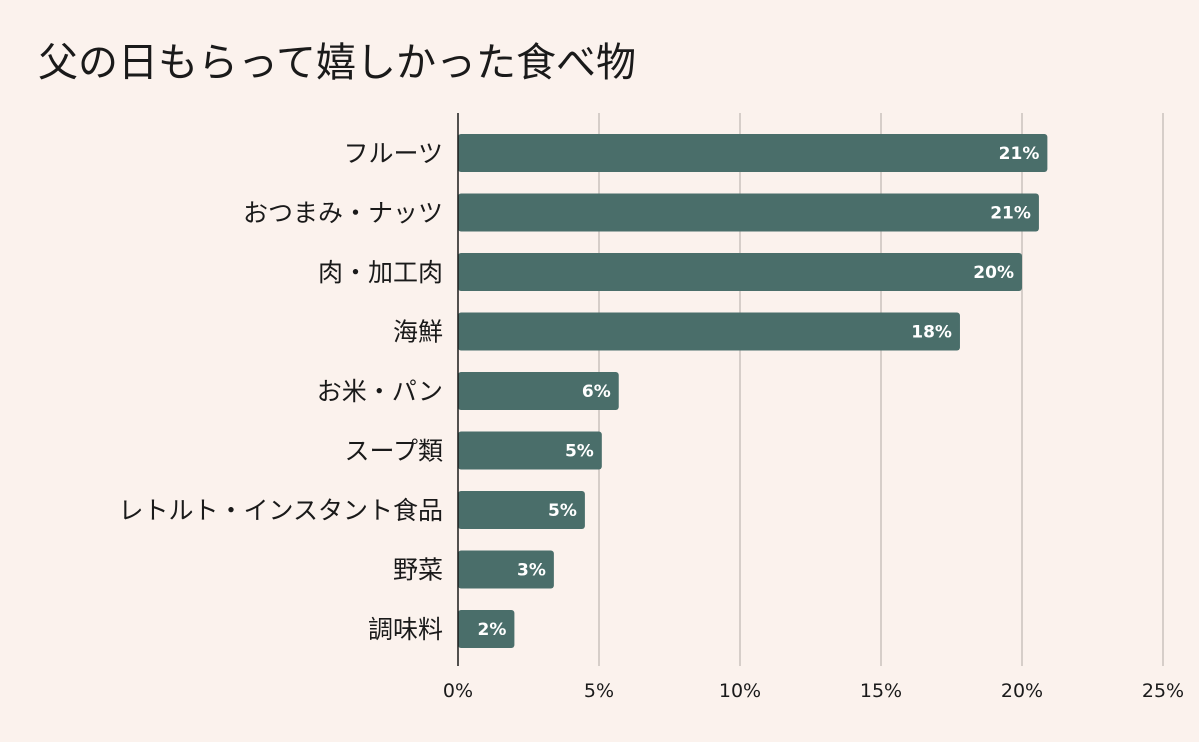 The height and width of the screenshot is (742, 1199). Describe the element at coordinates (418, 570) in the screenshot. I see `category-label: 野菜` at that location.